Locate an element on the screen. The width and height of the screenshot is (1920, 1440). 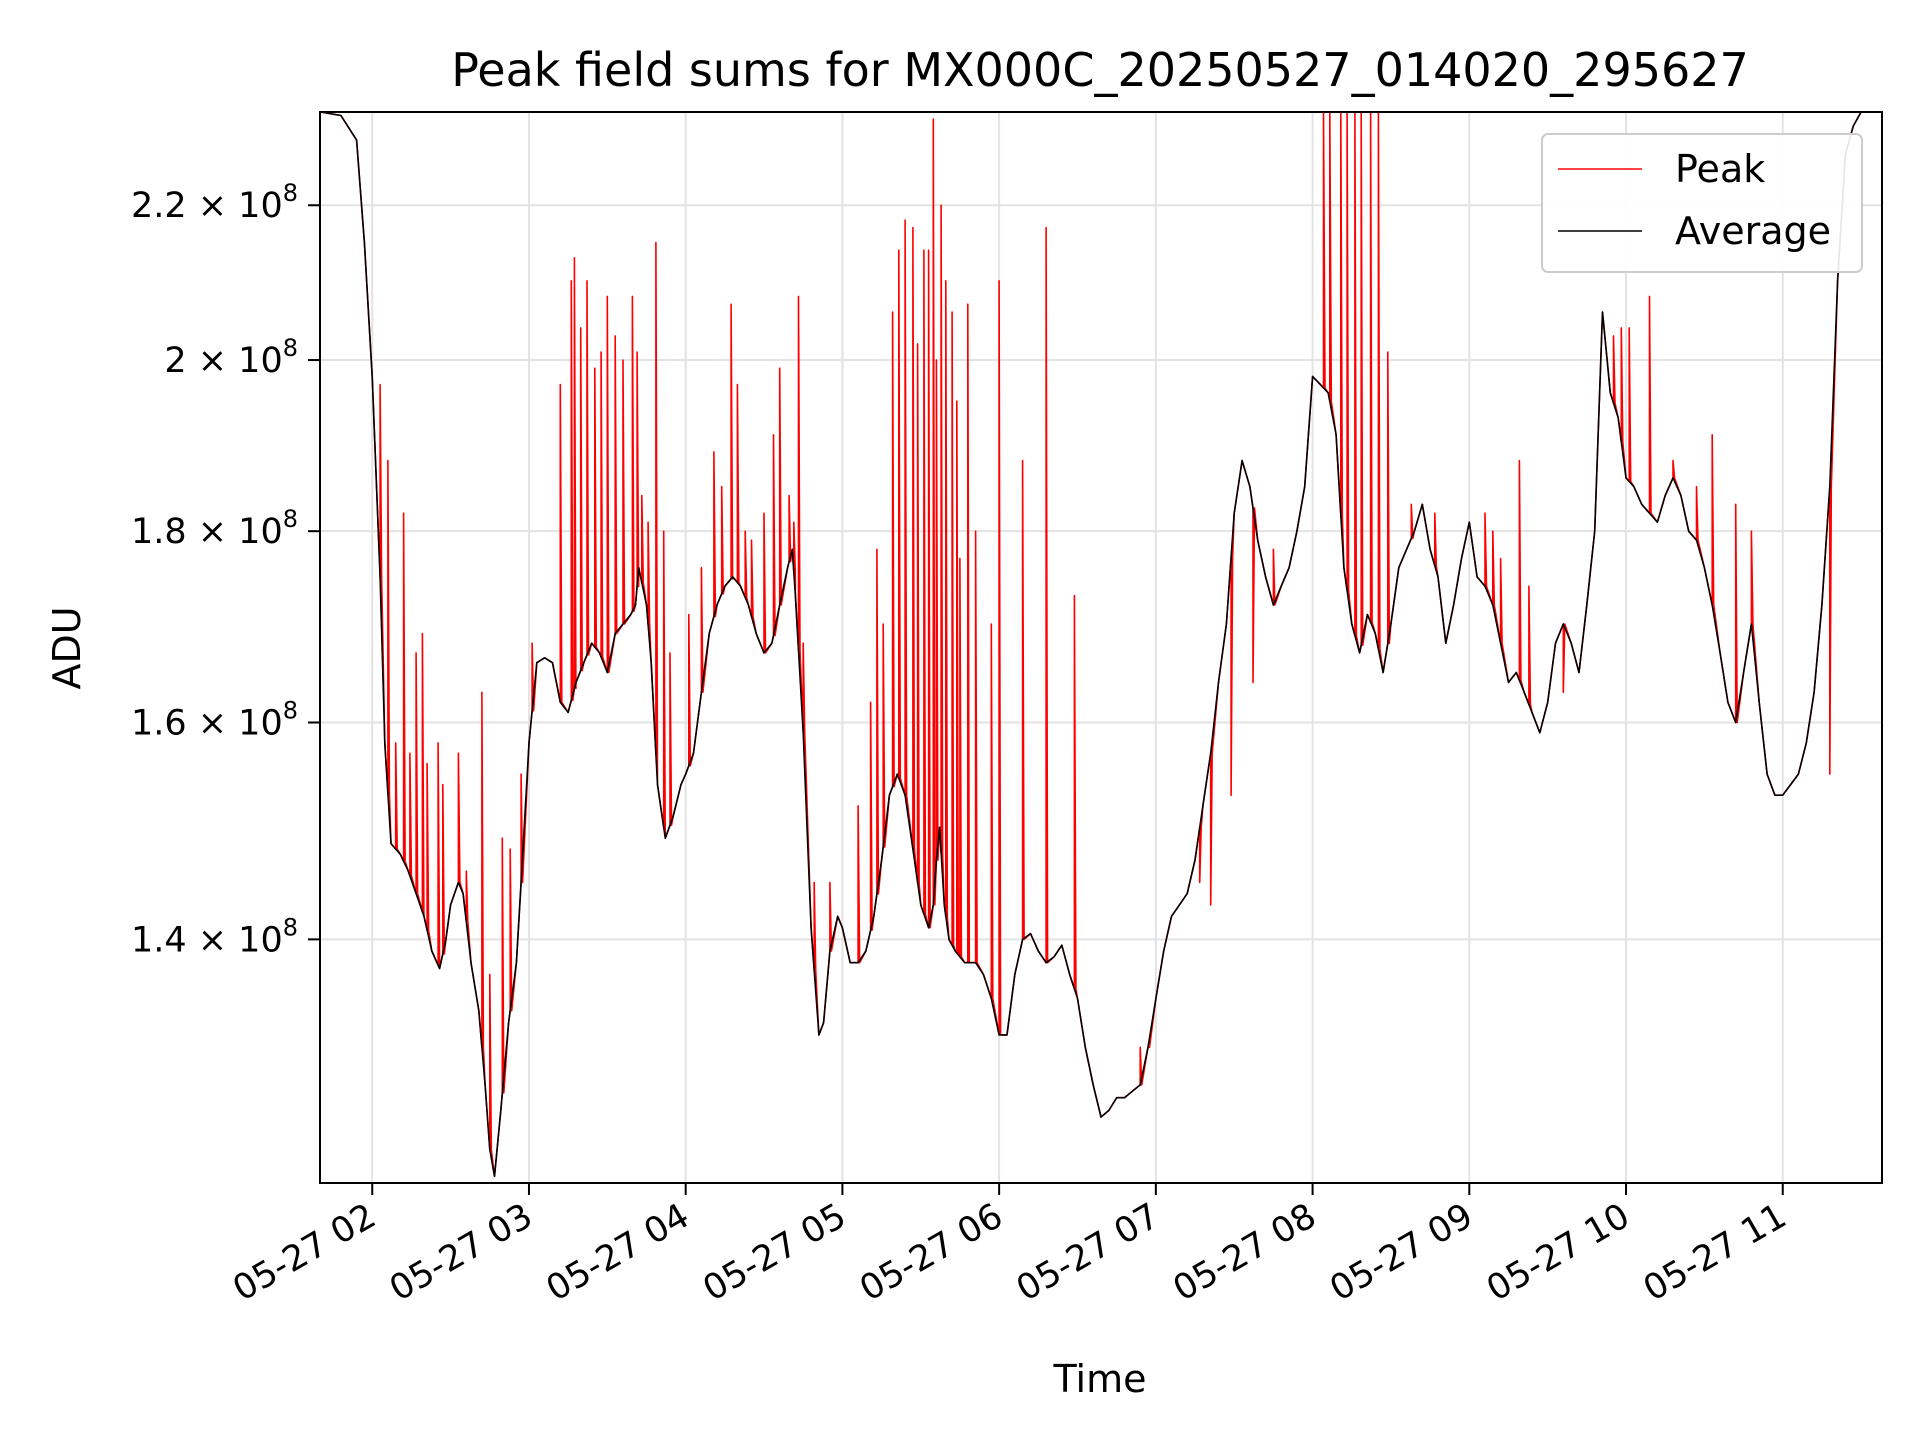
y-tick-label: 1.6 × 108 is located at coordinates (214, 719).